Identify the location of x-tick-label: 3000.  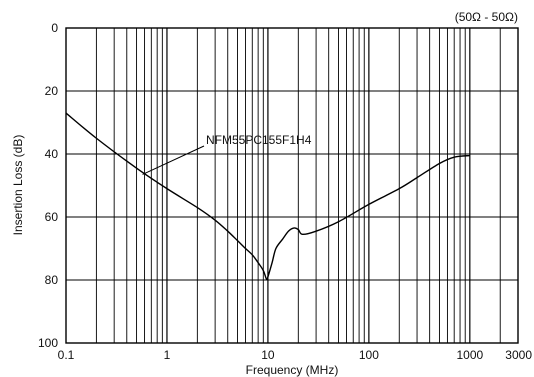
(518, 355).